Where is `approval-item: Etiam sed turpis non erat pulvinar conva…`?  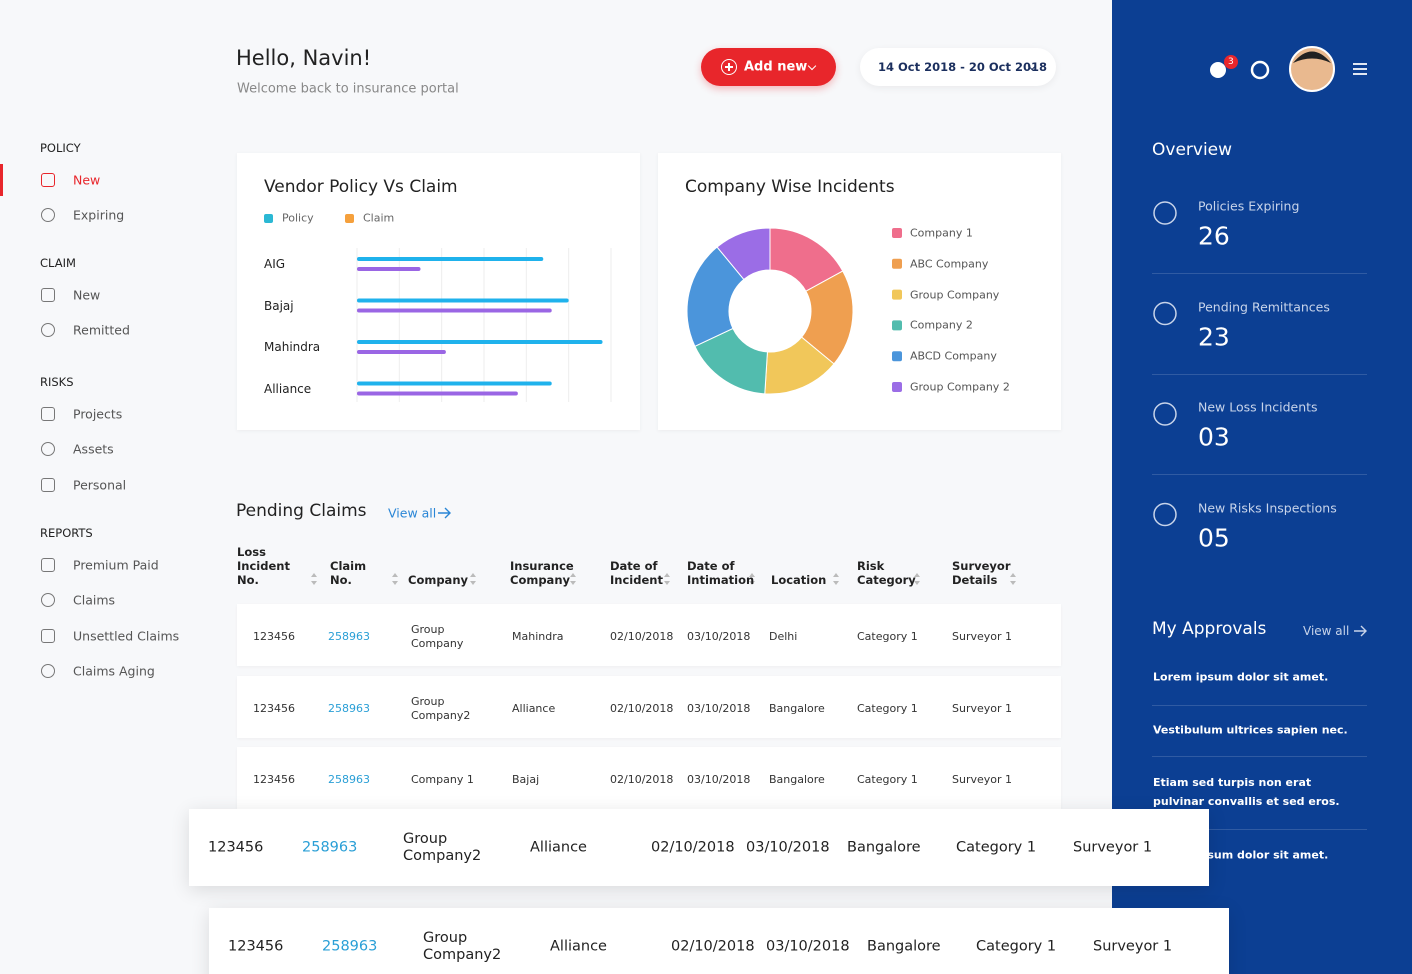 approval-item: Etiam sed turpis non erat pulvinar conva… is located at coordinates (1246, 792).